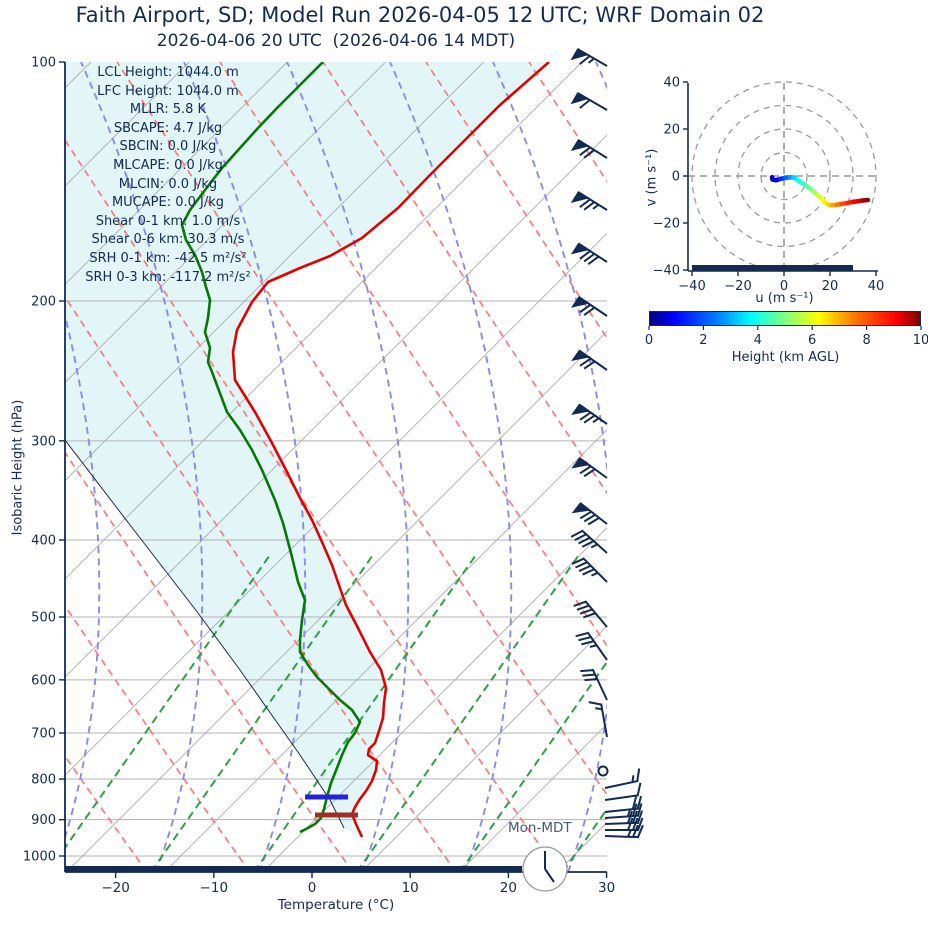 The image size is (928, 936). Describe the element at coordinates (671, 83) in the screenshot. I see `hodograph-v-tick-label: 40` at that location.